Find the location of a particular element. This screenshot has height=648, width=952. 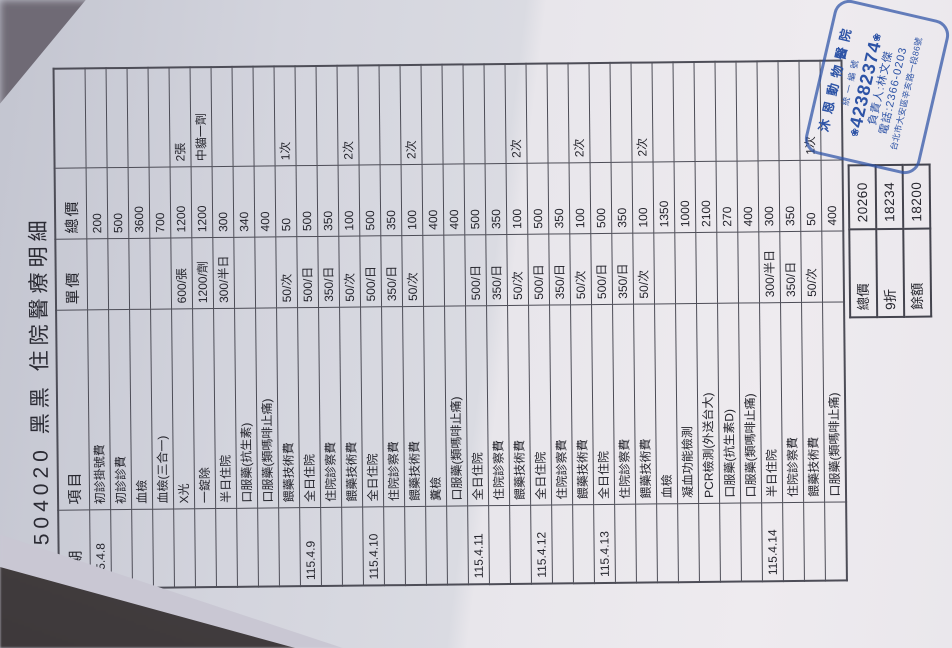

flower-icon: ❀ is located at coordinates (878, 37).